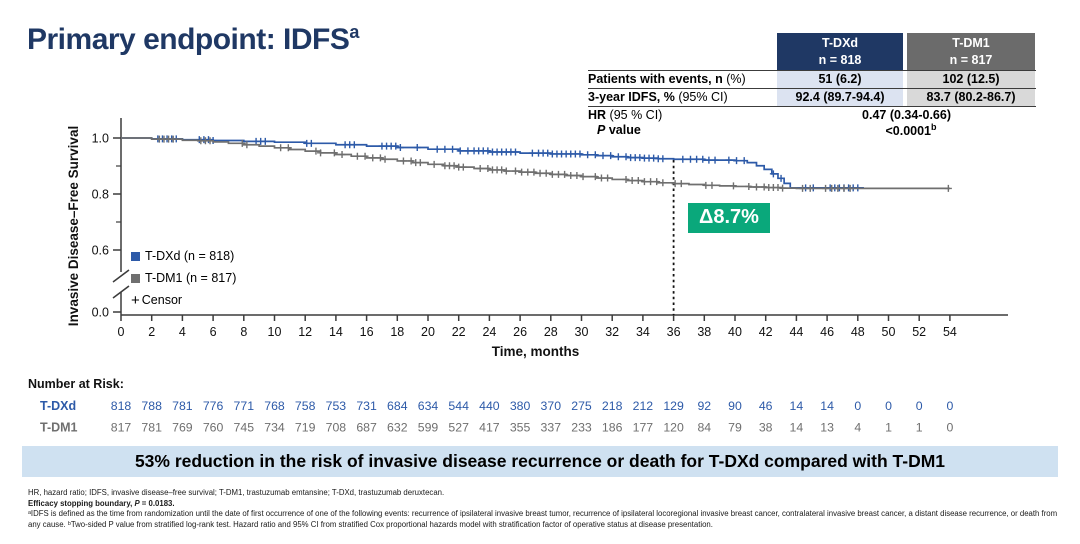 This screenshot has width=1080, height=544. I want to click on svg-text: 129, so click(673, 406).